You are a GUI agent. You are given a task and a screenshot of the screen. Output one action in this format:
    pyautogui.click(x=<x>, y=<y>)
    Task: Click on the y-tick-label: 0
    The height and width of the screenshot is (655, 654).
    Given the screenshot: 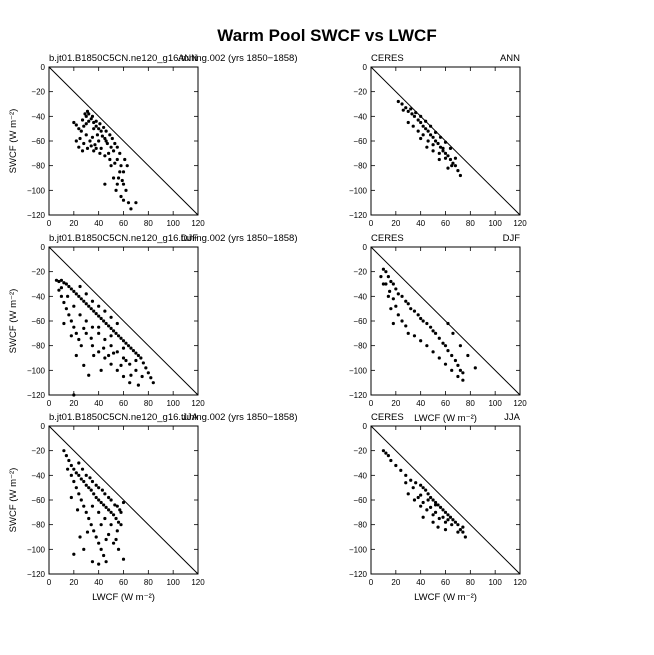 What is the action you would take?
    pyautogui.click(x=365, y=426)
    